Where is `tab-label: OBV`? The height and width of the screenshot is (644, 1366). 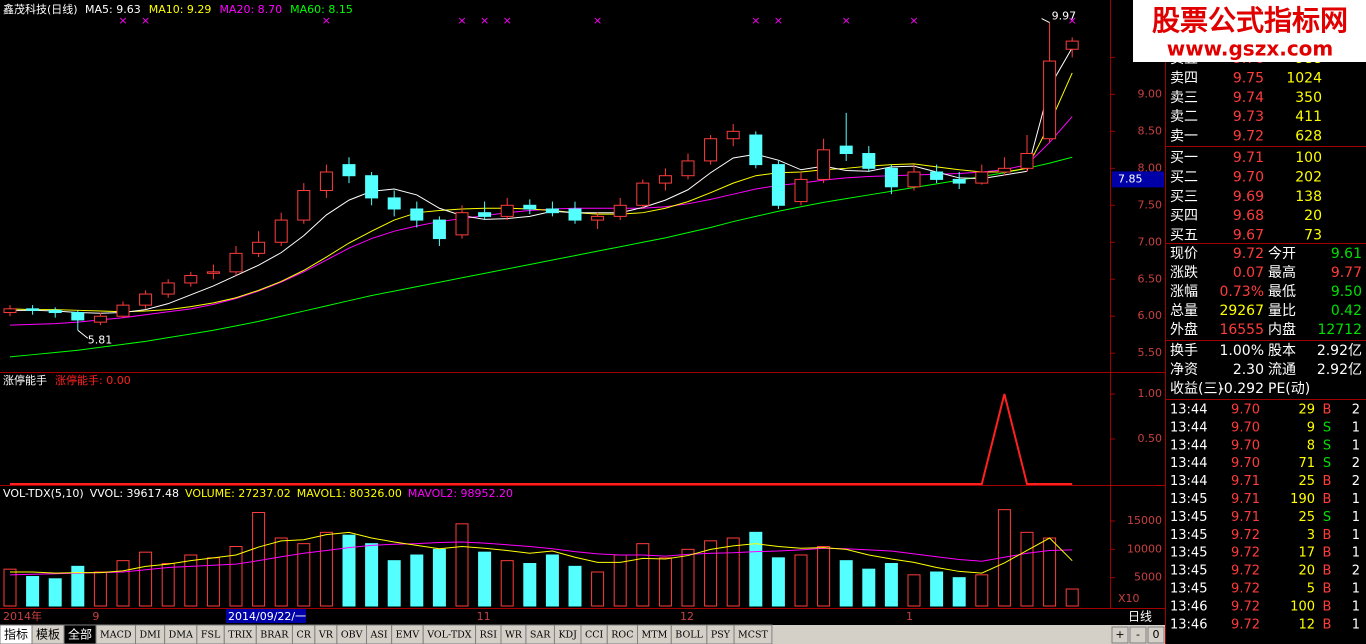 tab-label: OBV is located at coordinates (352, 635).